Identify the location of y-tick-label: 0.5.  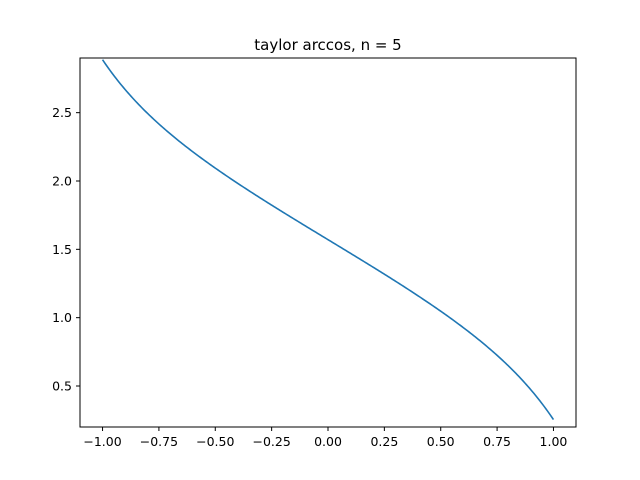
(62, 386).